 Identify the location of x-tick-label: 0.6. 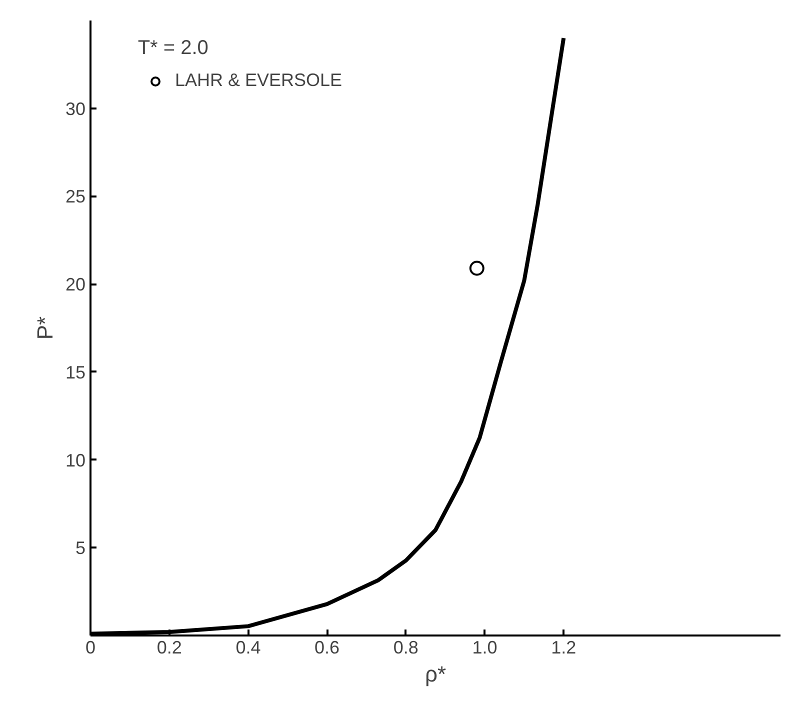
(327, 648).